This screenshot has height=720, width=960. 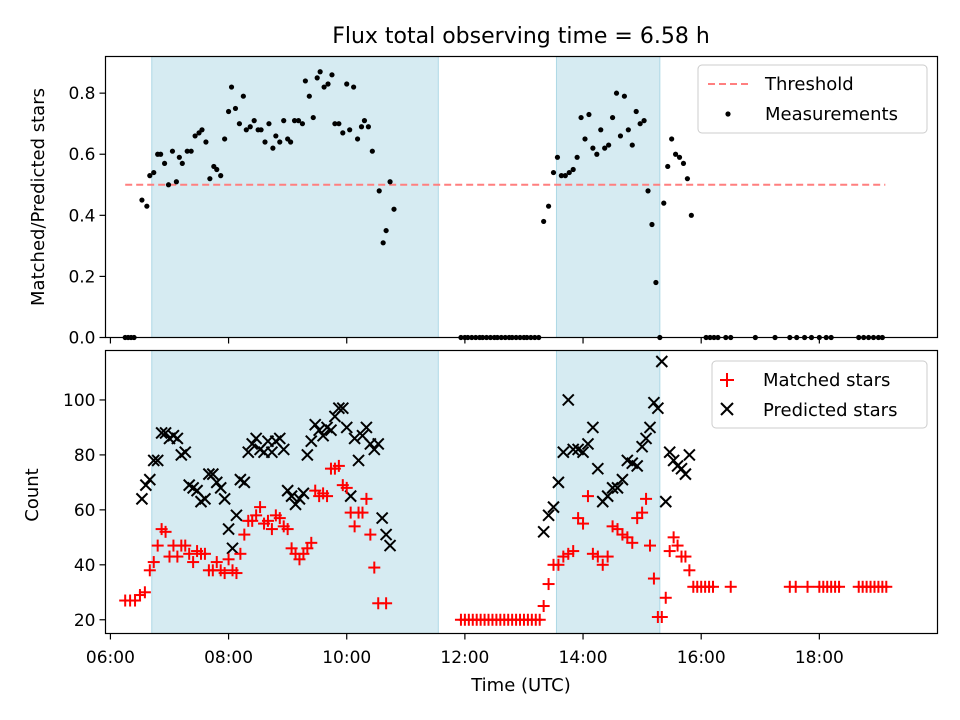 What do you see at coordinates (81, 155) in the screenshot?
I see `top-y-tick-label: 0.6` at bounding box center [81, 155].